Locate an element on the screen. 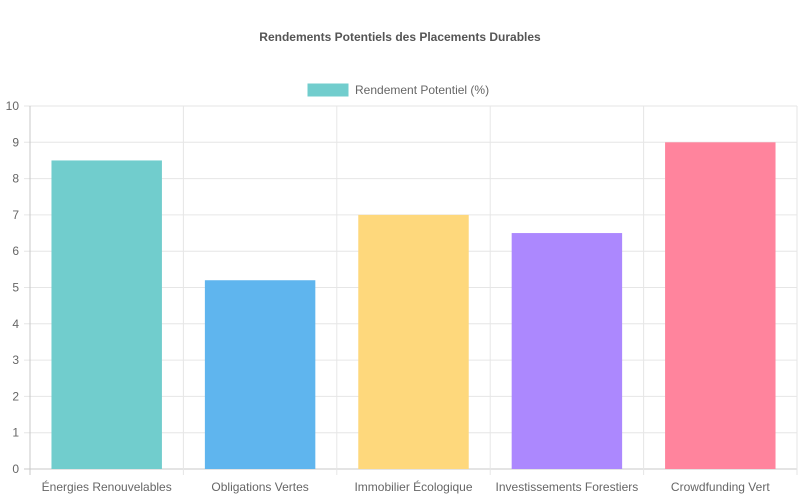 The width and height of the screenshot is (800, 500). x-category-label: Immobilier Écologique is located at coordinates (413, 486).